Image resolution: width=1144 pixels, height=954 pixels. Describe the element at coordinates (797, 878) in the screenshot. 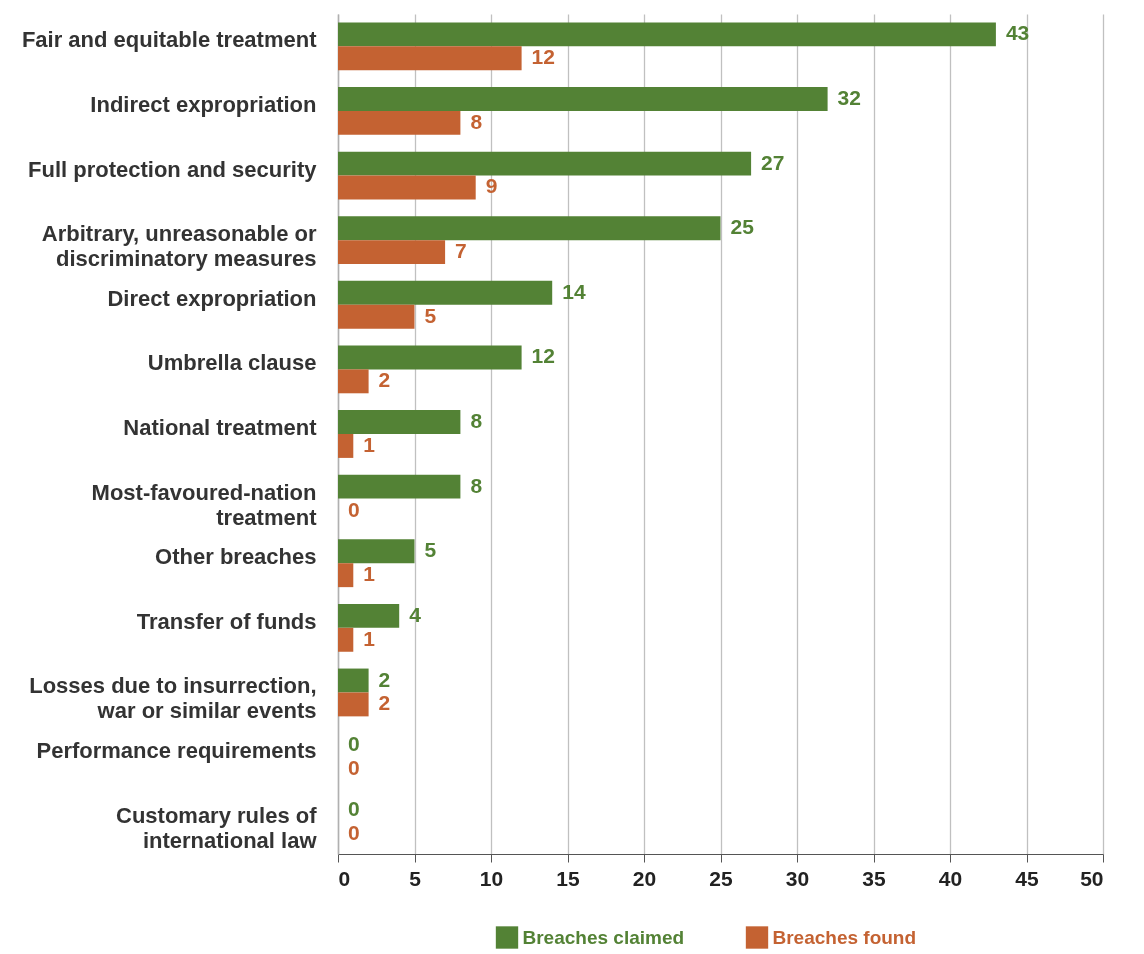

I see `x-tick-label: 30` at that location.